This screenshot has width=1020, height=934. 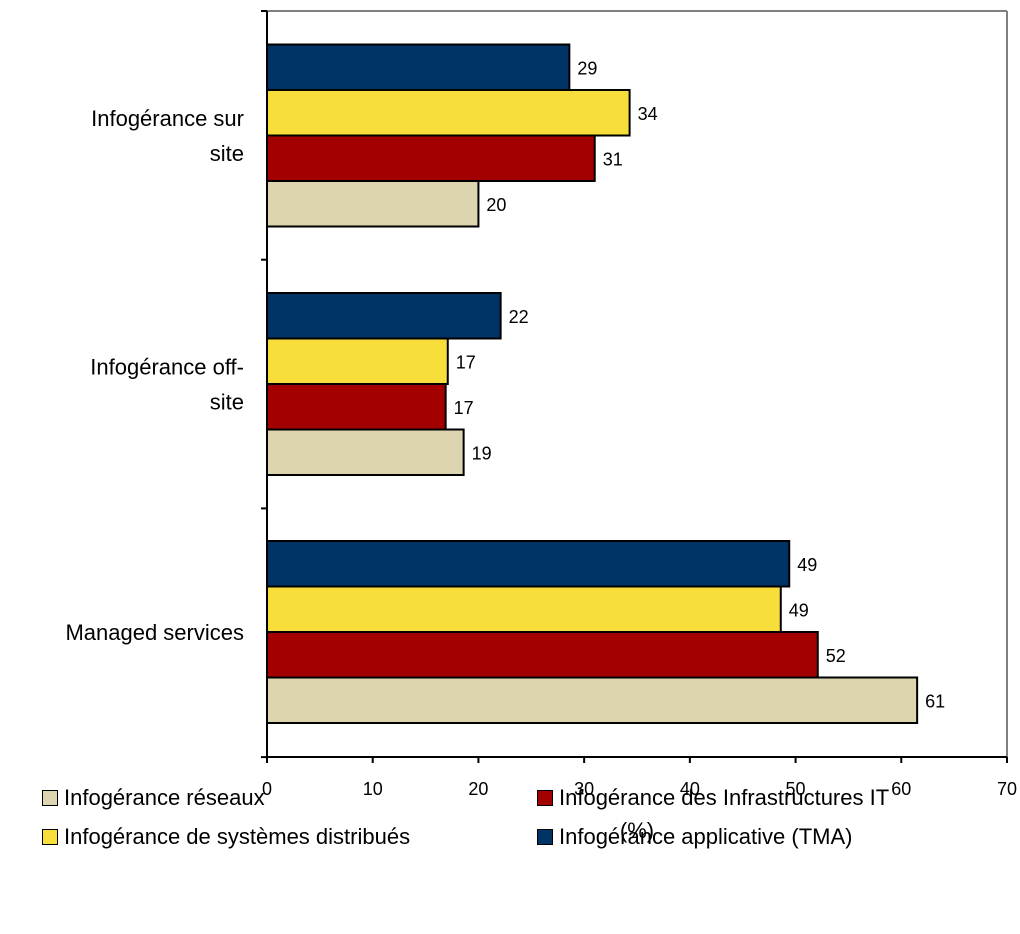 What do you see at coordinates (706, 836) in the screenshot?
I see `legend-label-applicative: Infogérance applicative (TMA)` at bounding box center [706, 836].